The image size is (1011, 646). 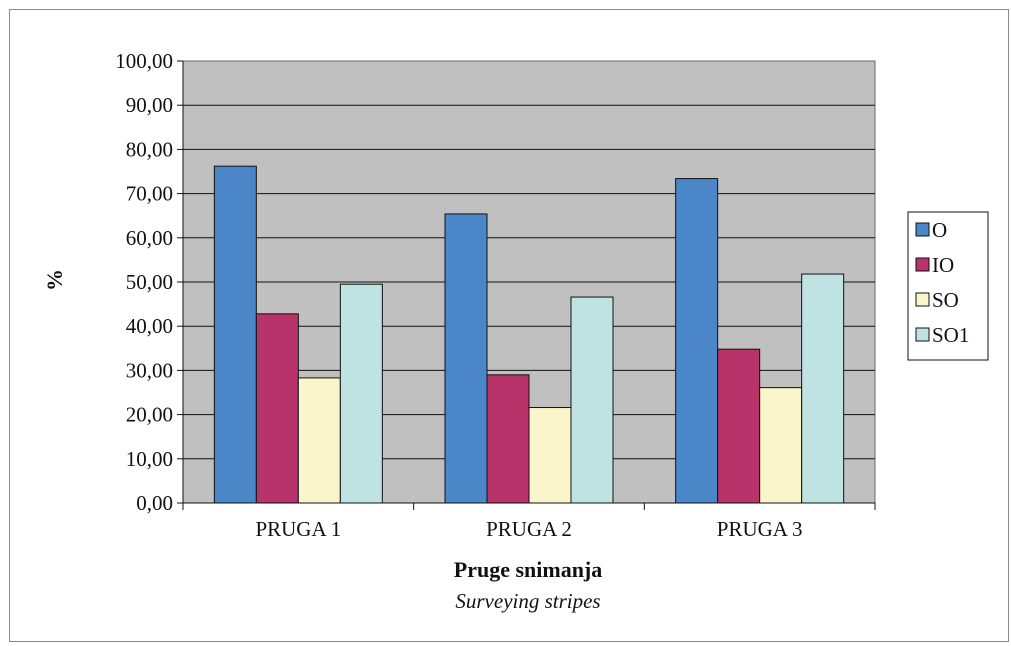 What do you see at coordinates (149, 238) in the screenshot?
I see `y-tick-label: 60,00` at bounding box center [149, 238].